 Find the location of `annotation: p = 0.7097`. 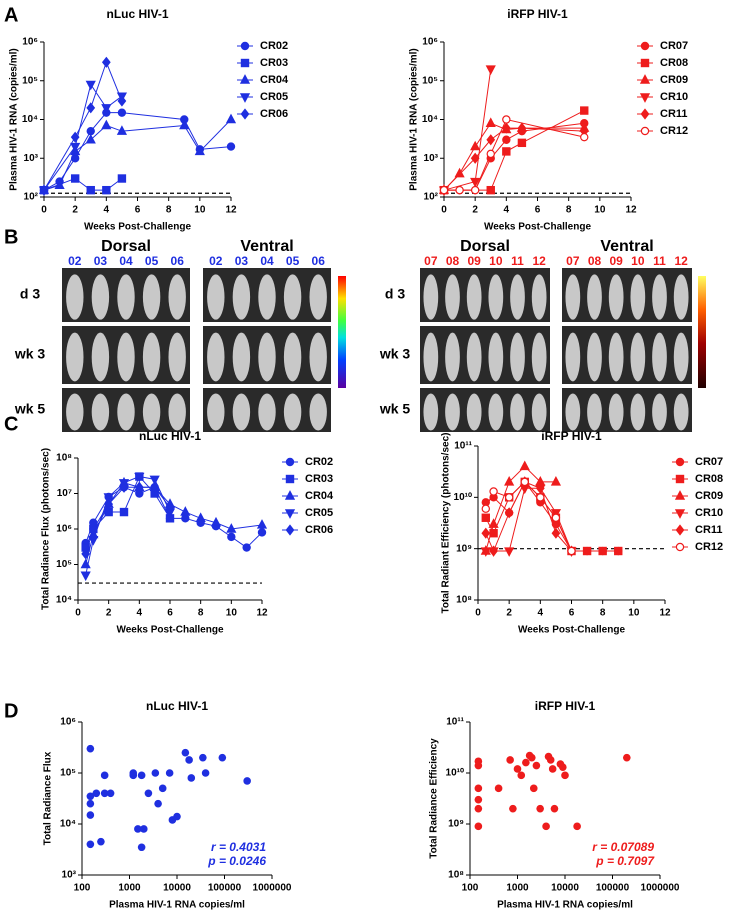

annotation: p = 0.7097 is located at coordinates (625, 861).